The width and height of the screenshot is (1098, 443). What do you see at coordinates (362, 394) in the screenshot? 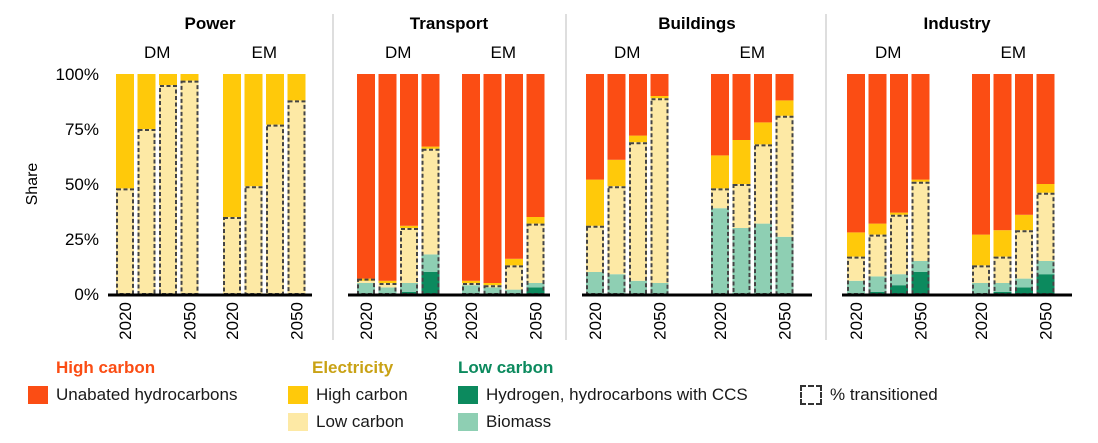
I see `legend-label-elec-high: High carbon` at bounding box center [362, 394].